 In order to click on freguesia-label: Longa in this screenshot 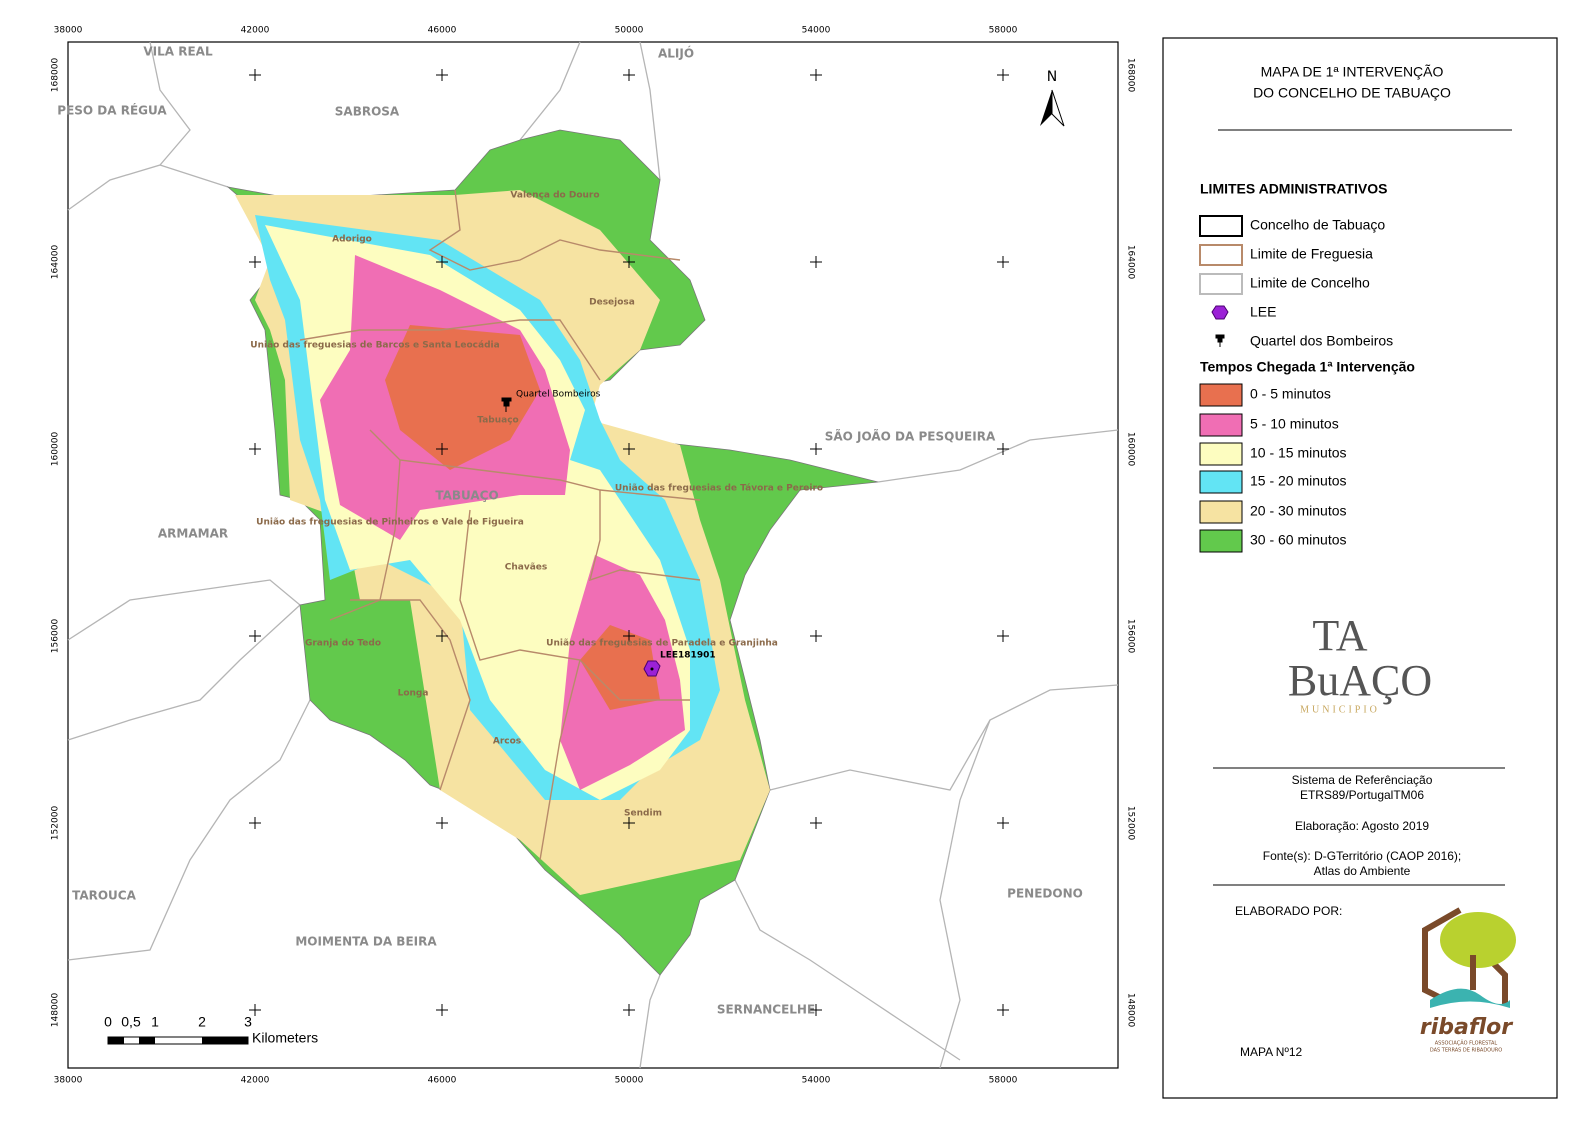, I will do `click(413, 694)`.